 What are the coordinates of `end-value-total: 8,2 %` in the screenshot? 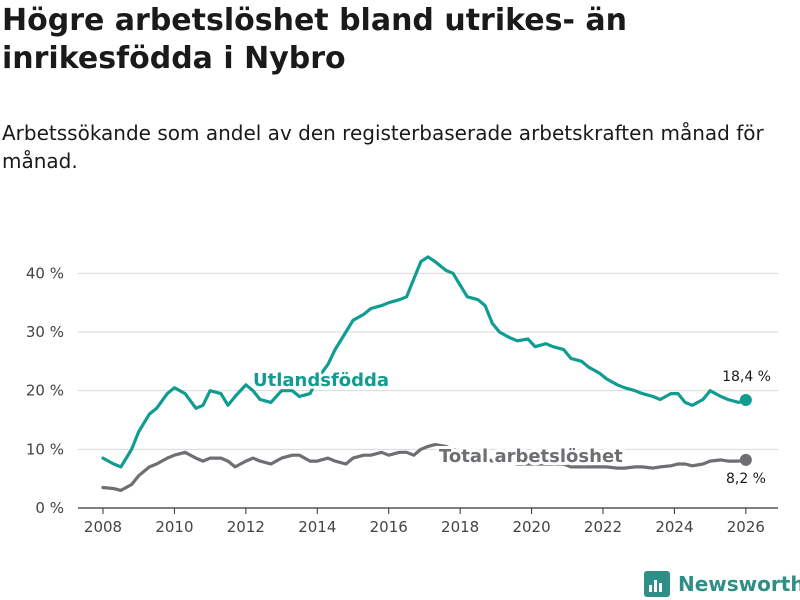 It's located at (746, 479).